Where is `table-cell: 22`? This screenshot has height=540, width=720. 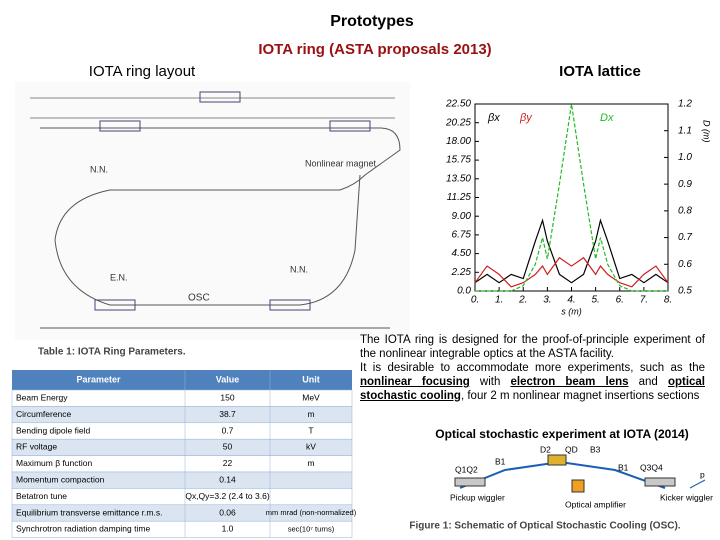
table-cell: 22 is located at coordinates (228, 463).